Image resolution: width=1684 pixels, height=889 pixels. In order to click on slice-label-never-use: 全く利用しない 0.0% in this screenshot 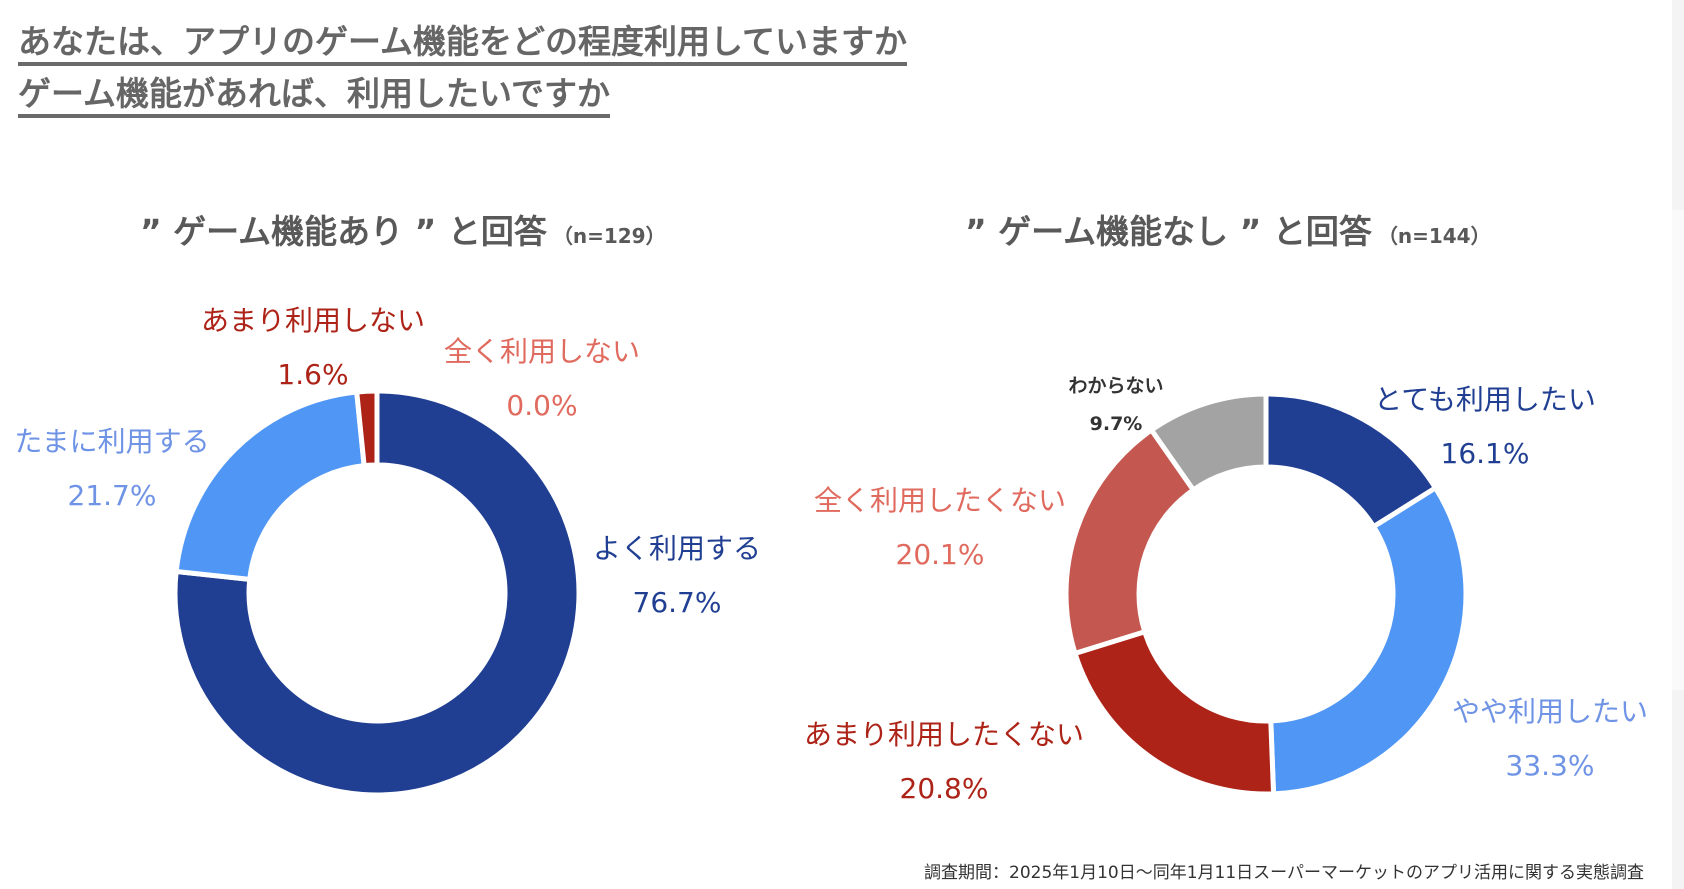, I will do `click(542, 379)`.